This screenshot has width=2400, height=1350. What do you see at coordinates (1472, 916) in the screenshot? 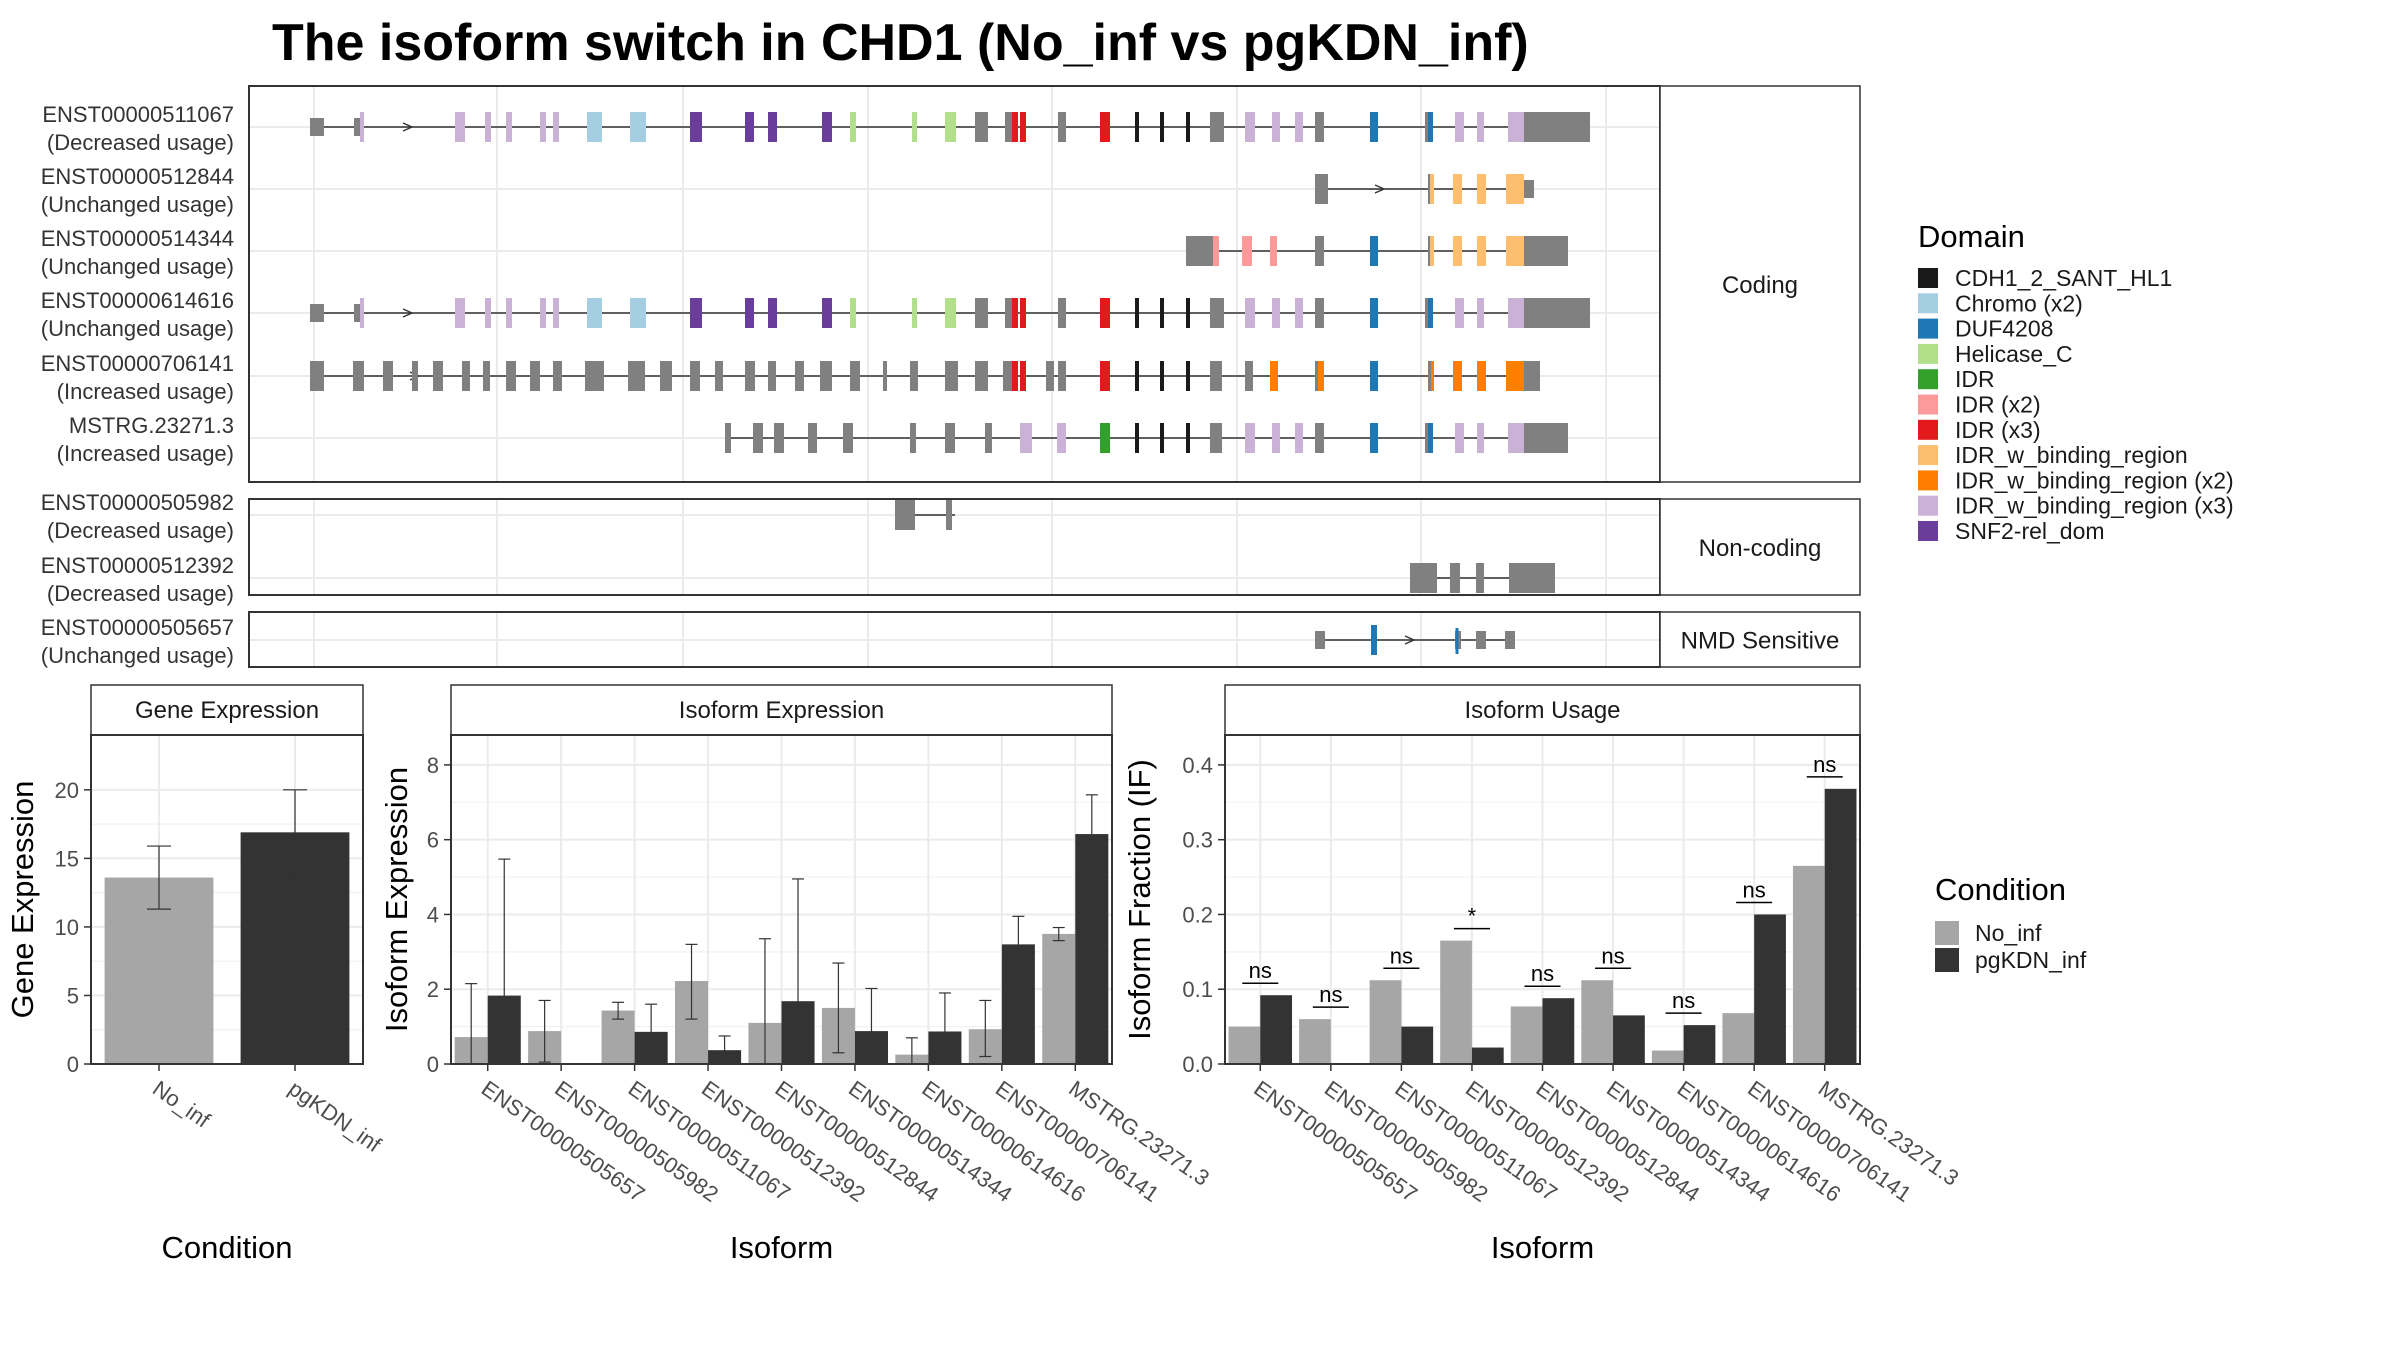
I see `significance-label: *` at bounding box center [1472, 916].